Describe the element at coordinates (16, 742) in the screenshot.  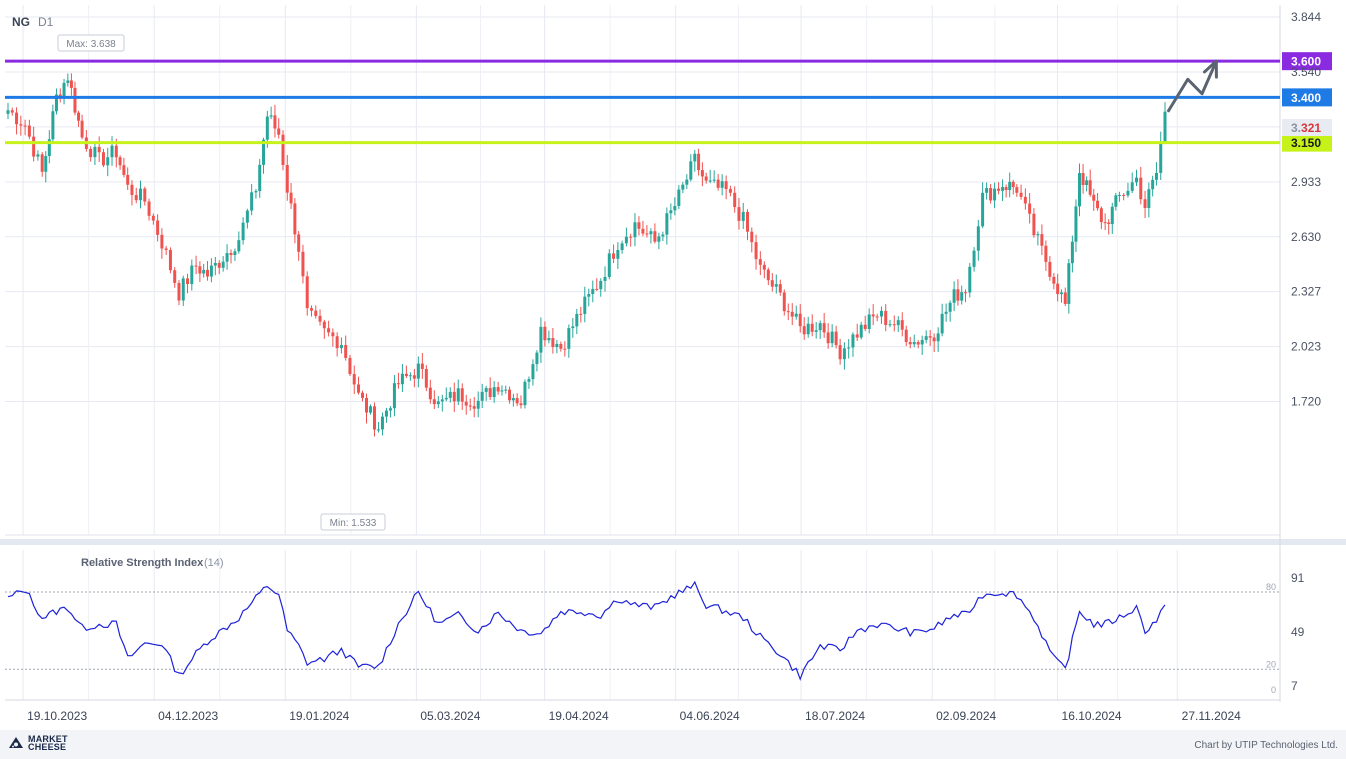
I see `cheese-logo-icon` at that location.